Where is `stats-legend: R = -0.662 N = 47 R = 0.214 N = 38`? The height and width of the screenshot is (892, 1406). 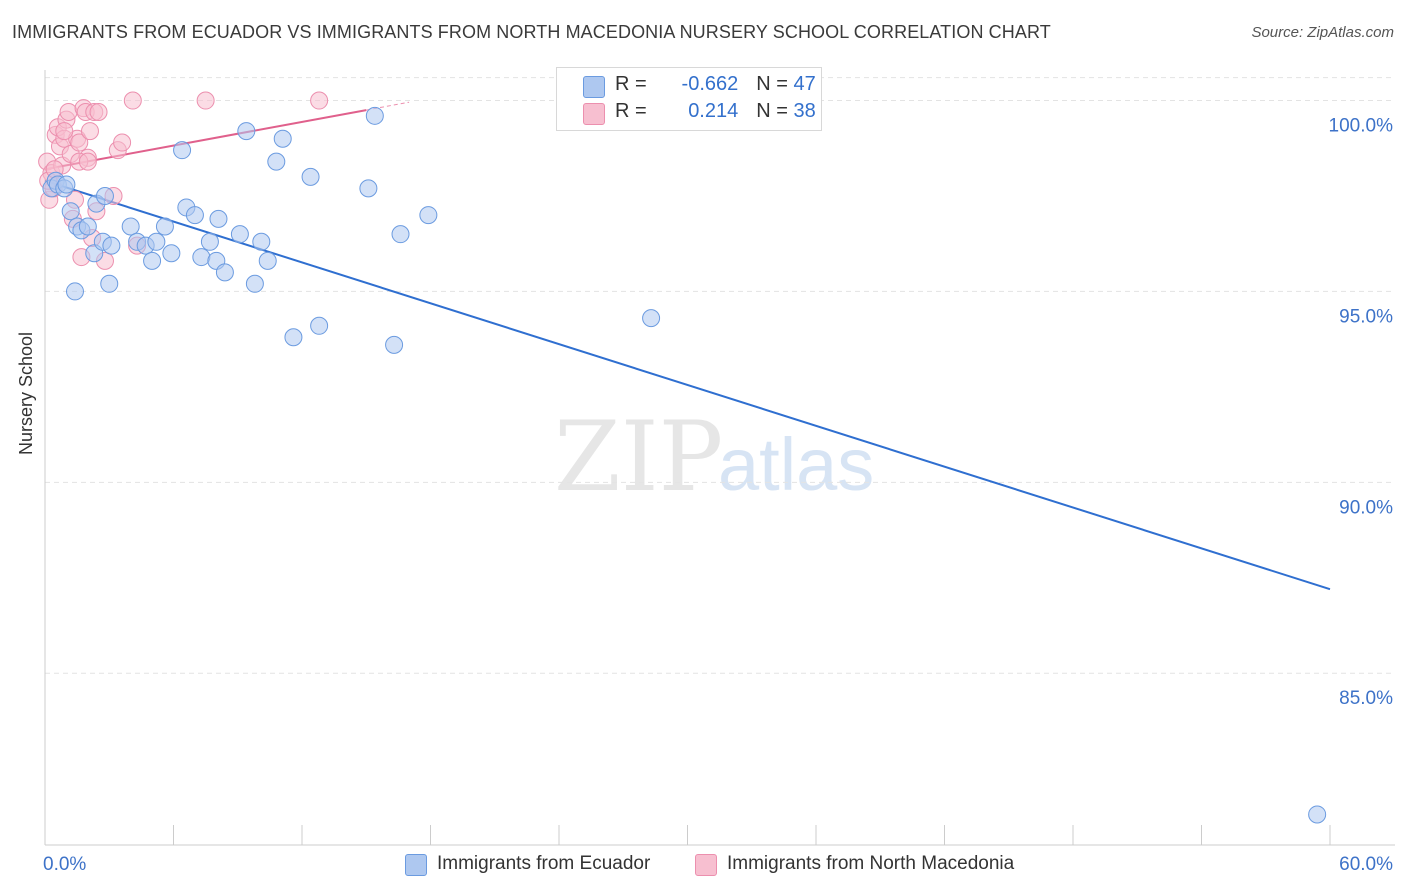 stats-legend: R = -0.662 N = 47 R = 0.214 N = 38 is located at coordinates (689, 99).